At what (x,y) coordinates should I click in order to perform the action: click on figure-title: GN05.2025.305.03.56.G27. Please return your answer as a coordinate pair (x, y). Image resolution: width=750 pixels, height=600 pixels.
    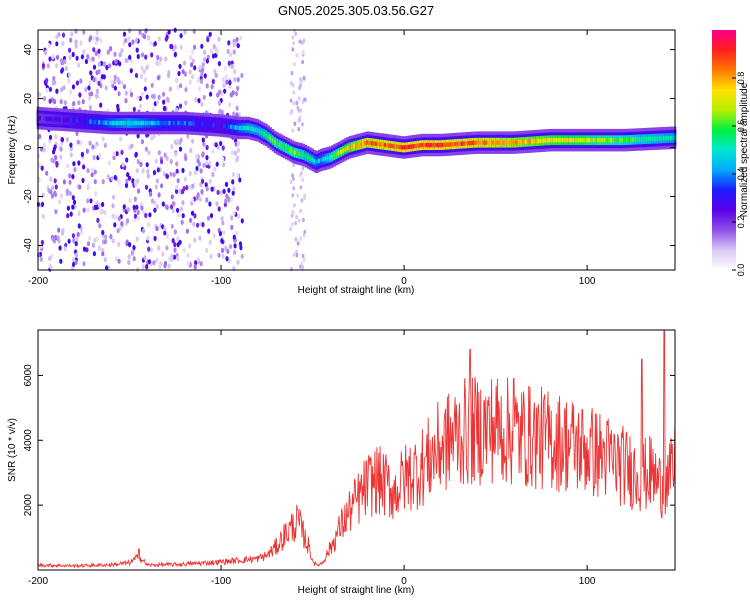
    Looking at the image, I should click on (356, 10).